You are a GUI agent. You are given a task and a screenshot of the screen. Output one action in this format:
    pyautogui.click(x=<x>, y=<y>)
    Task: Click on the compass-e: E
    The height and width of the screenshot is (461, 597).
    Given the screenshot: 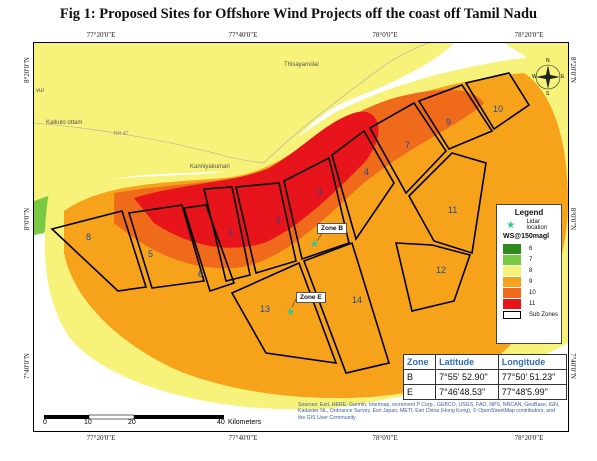 What is the action you would take?
    pyautogui.click(x=563, y=77)
    